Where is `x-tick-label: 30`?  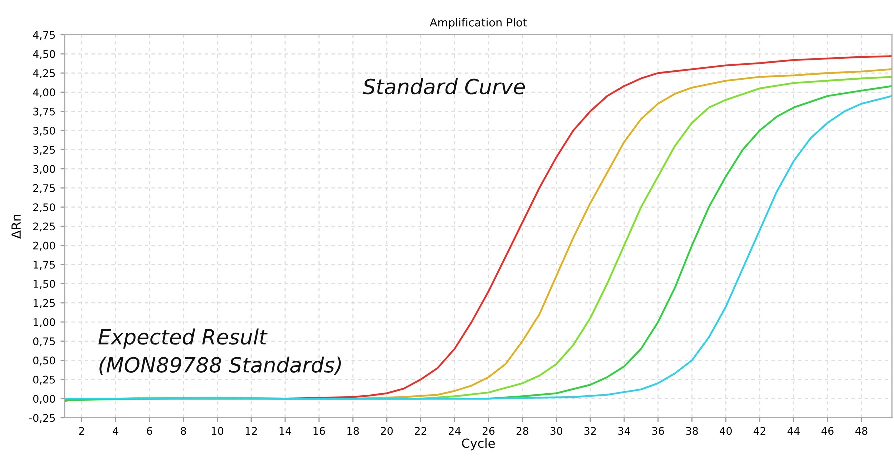
x-tick-label: 30 is located at coordinates (556, 431).